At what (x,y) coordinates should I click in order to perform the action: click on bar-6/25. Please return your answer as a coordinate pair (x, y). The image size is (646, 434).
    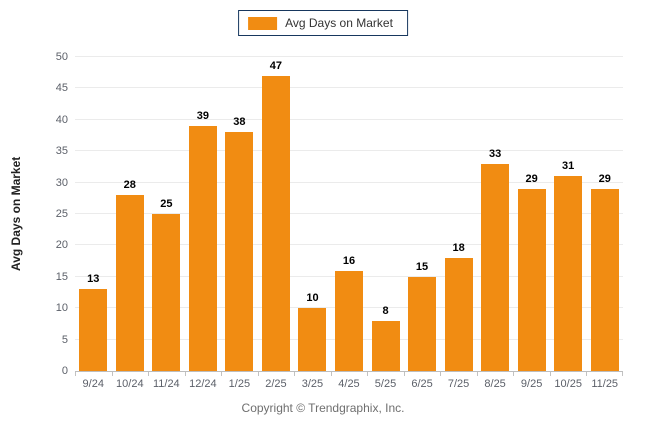
    Looking at the image, I should click on (422, 323).